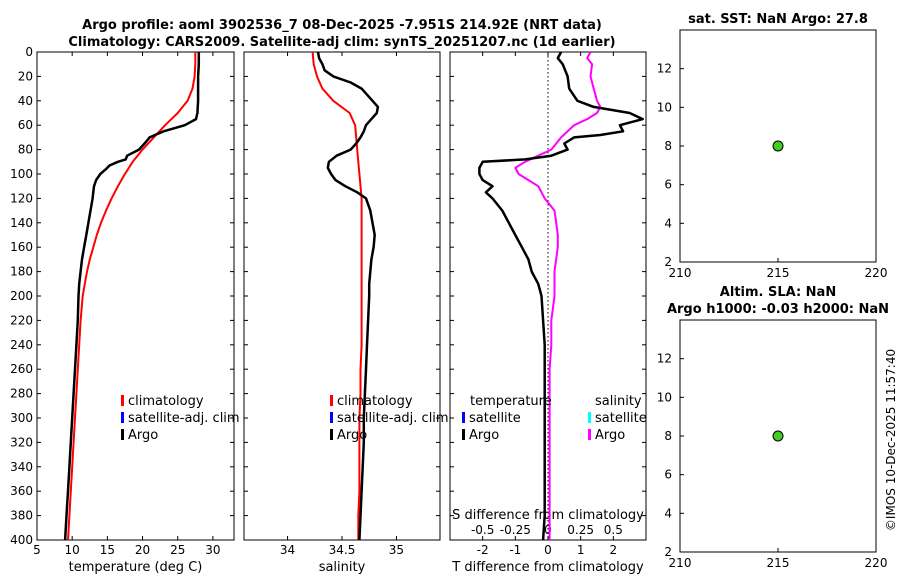 The image size is (900, 580). I want to click on sst-y-tick-label: 10, so click(664, 107).